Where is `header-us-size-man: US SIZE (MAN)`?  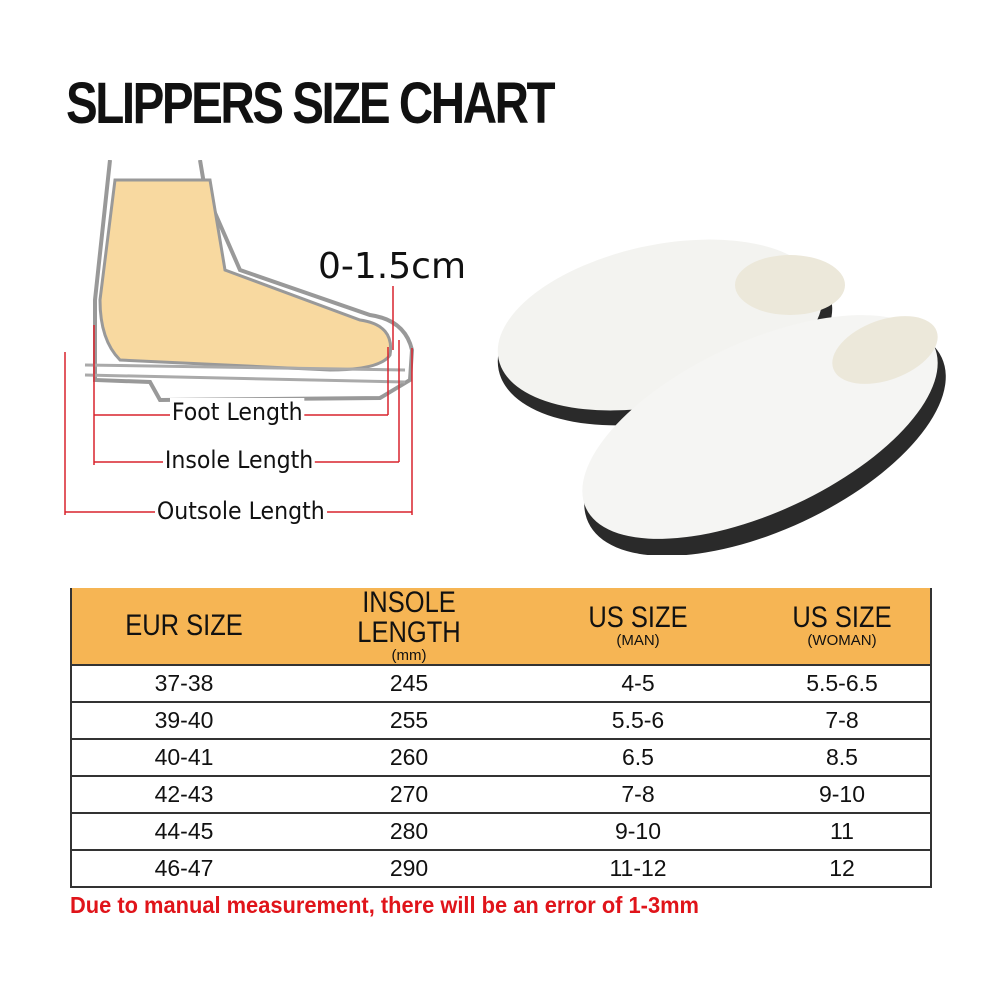
header-us-size-man: US SIZE (MAN) is located at coordinates (638, 627).